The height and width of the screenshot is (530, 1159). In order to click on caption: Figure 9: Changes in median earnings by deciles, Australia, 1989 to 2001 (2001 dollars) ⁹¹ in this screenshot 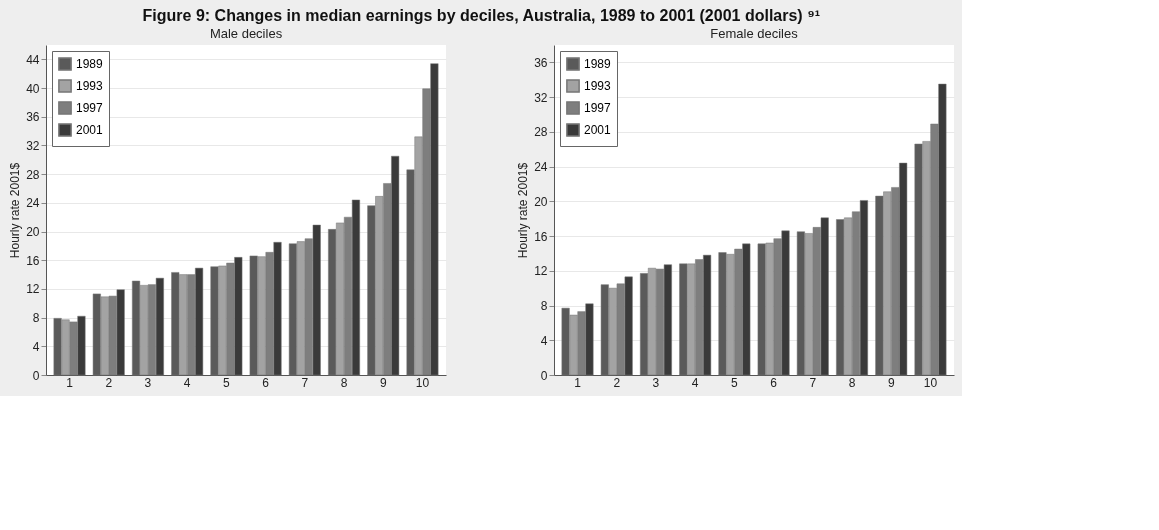, I will do `click(481, 15)`.